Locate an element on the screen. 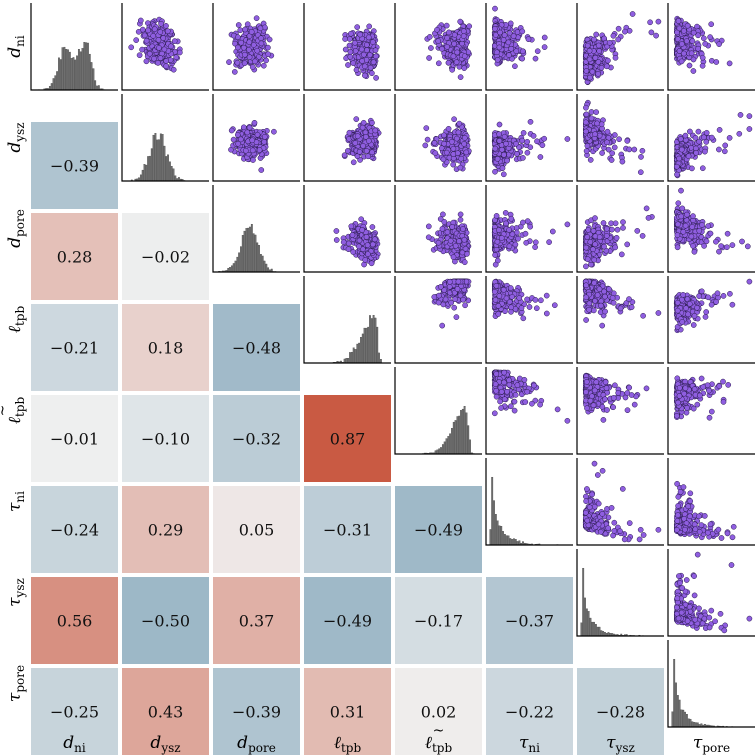  corr-label: 0.37 is located at coordinates (257, 621).